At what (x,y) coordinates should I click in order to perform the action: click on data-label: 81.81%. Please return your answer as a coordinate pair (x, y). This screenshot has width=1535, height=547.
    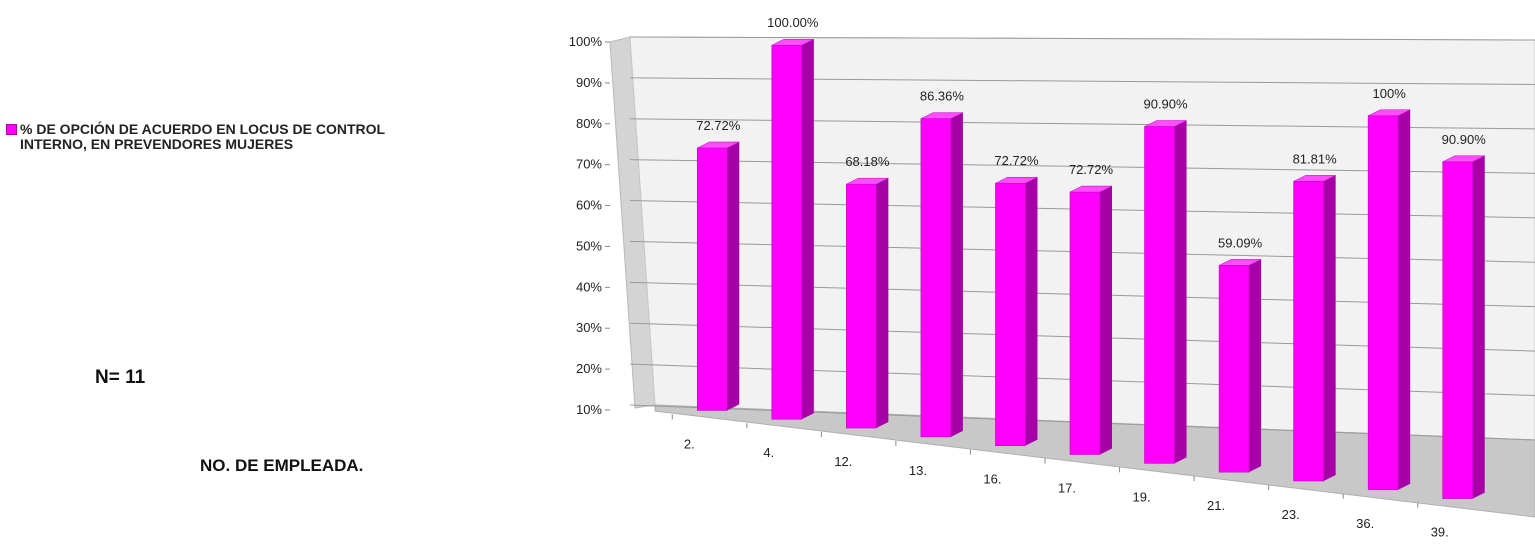
    Looking at the image, I should click on (1315, 158).